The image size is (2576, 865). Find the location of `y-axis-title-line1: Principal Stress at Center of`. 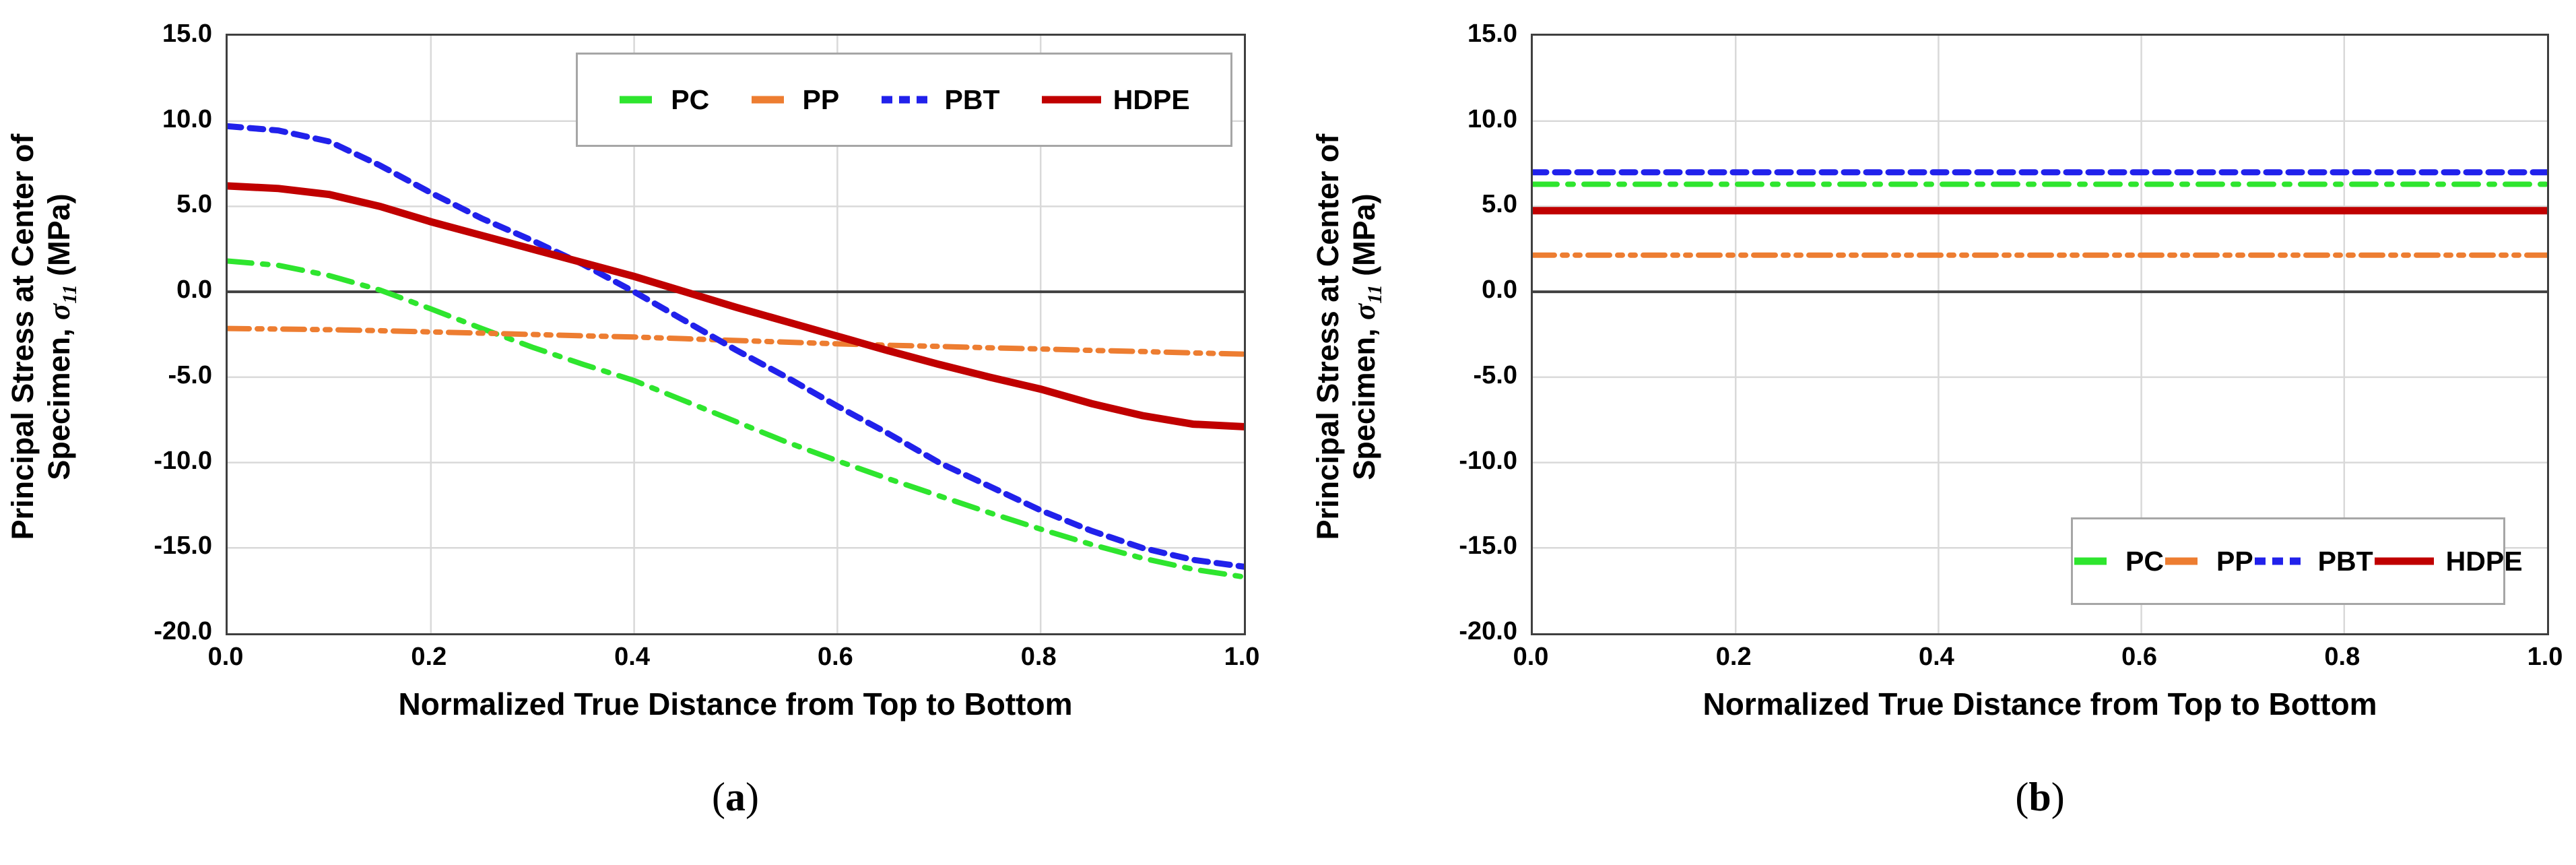

y-axis-title-line1: Principal Stress at Center of is located at coordinates (1328, 336).